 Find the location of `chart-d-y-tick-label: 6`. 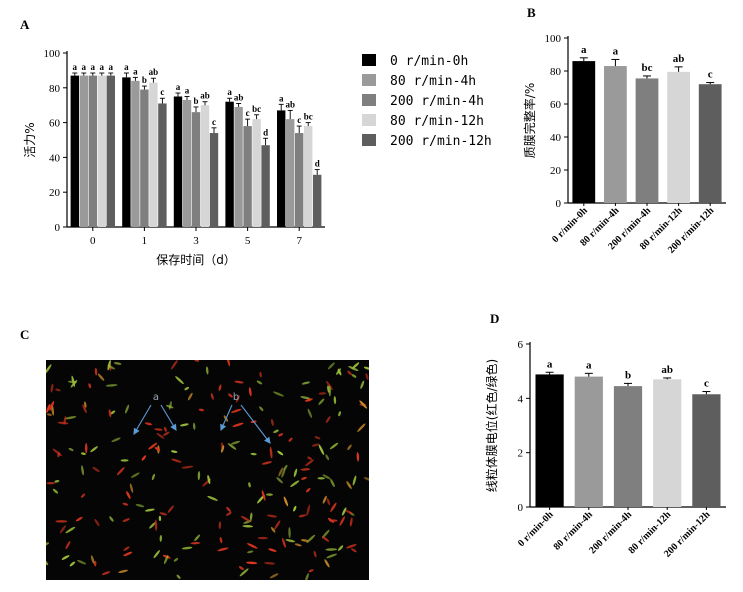

chart-d-y-tick-label: 6 is located at coordinates (521, 345).